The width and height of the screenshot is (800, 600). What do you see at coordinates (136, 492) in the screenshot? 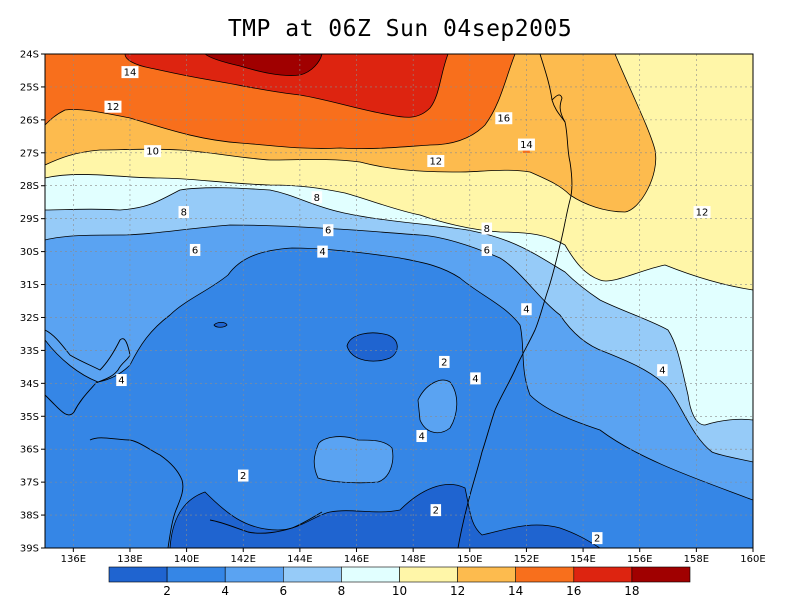
I see `spencer-gulf` at bounding box center [136, 492].